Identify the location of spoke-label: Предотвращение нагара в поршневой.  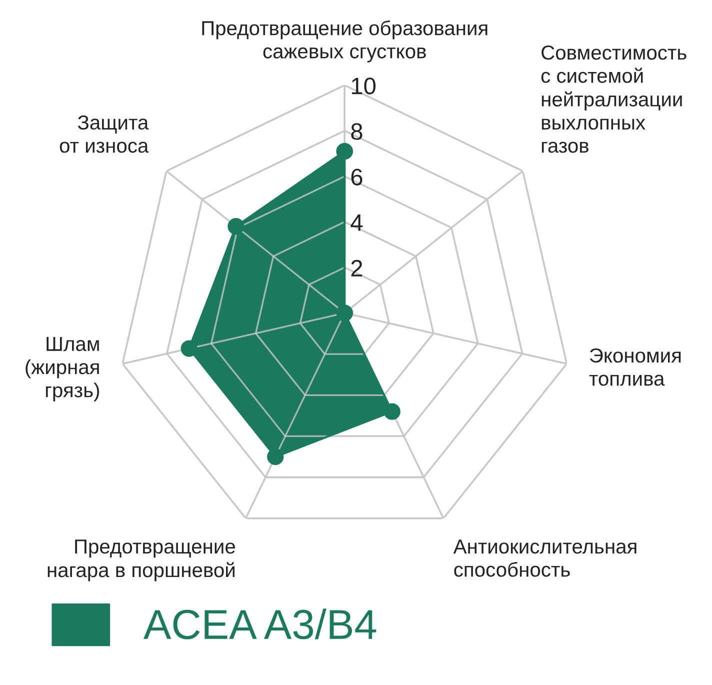
(141, 561).